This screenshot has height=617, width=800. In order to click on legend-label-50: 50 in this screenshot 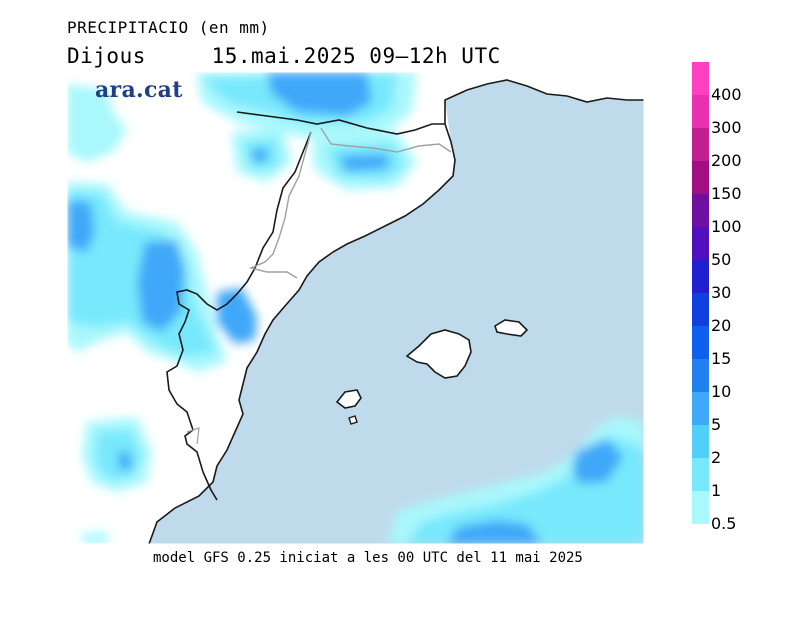, I will do `click(721, 259)`.